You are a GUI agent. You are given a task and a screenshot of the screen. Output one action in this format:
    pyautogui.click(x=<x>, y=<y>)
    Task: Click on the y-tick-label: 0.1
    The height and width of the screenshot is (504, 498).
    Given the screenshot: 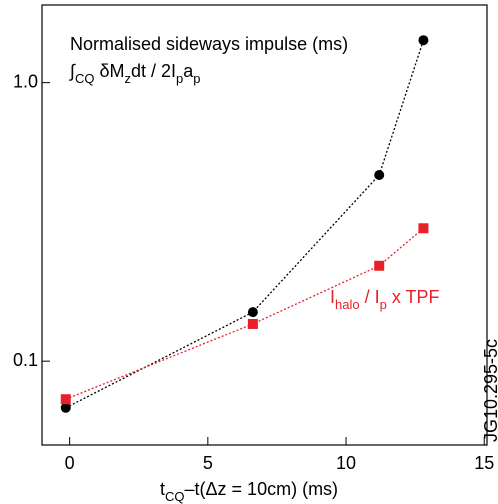 What is the action you would take?
    pyautogui.click(x=25, y=360)
    